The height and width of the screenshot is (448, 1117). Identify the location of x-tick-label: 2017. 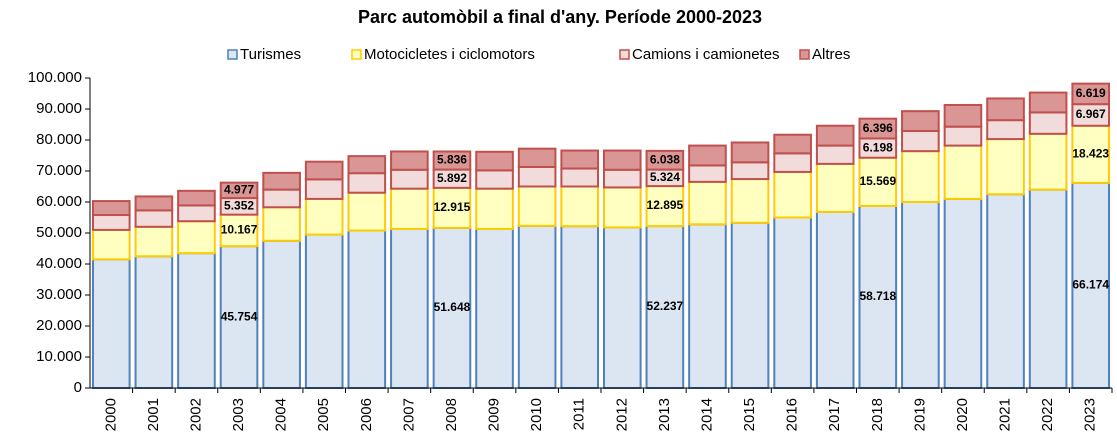
(834, 414).